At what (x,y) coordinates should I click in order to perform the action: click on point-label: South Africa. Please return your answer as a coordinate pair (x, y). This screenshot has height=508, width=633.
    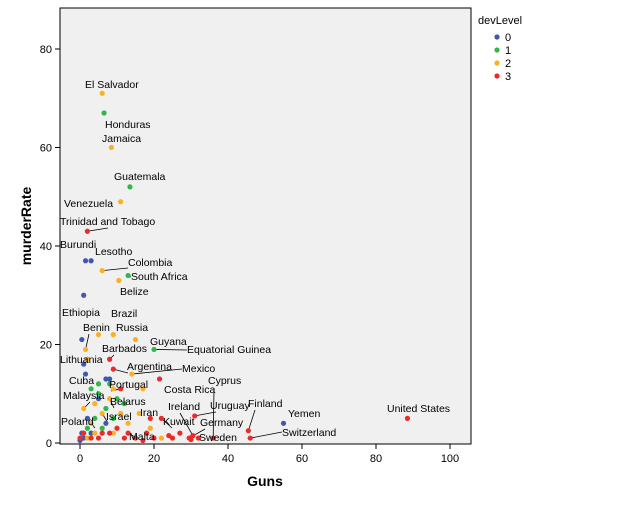
    Looking at the image, I should click on (159, 277).